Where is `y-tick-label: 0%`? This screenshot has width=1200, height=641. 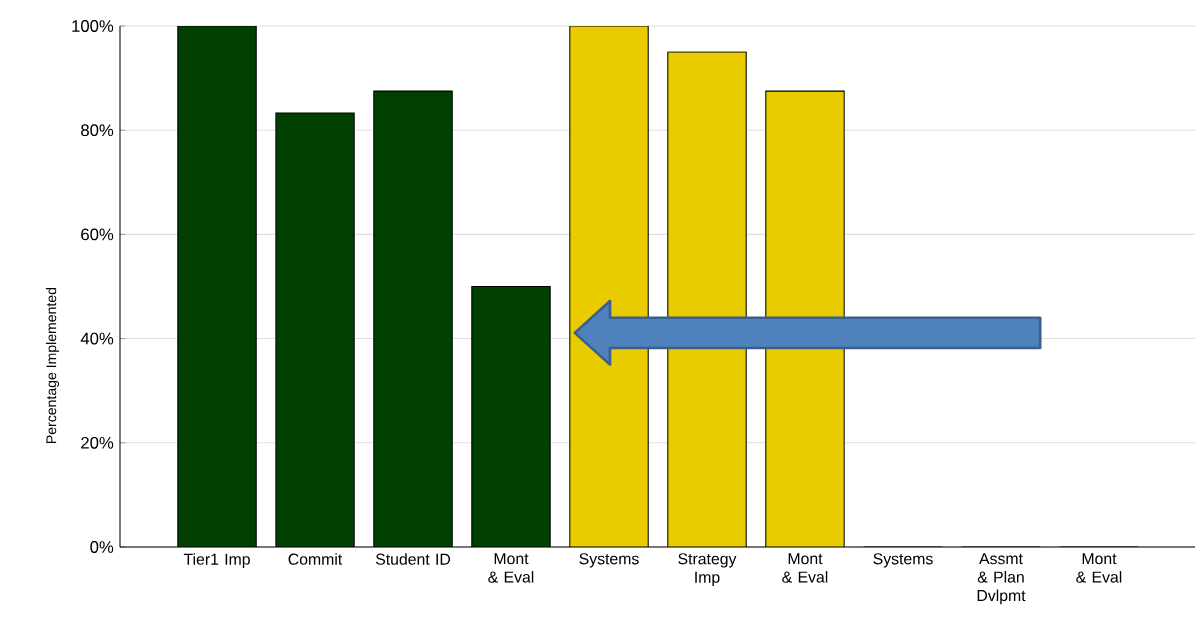 y-tick-label: 0% is located at coordinates (102, 547).